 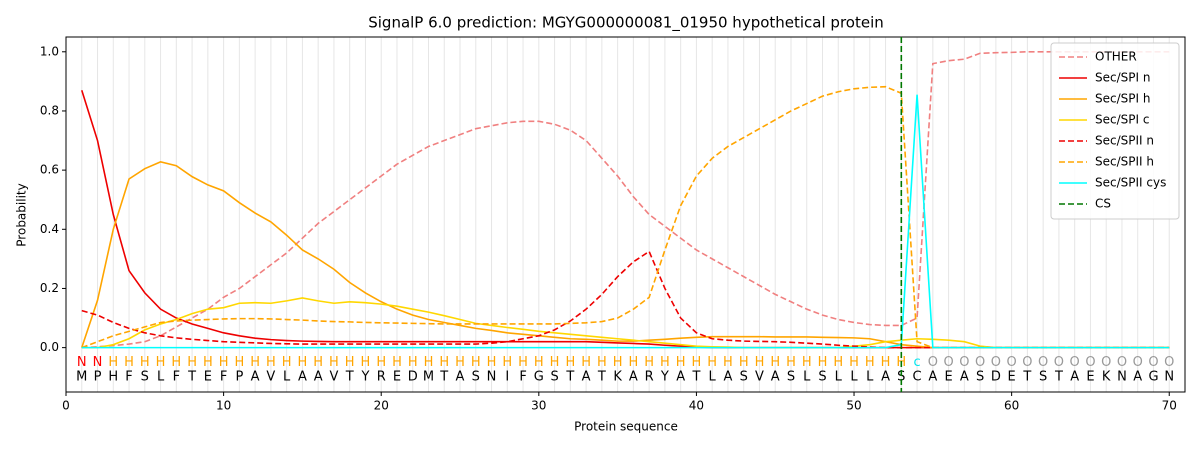 What do you see at coordinates (1115, 131) in the screenshot?
I see `legend-box` at bounding box center [1115, 131].